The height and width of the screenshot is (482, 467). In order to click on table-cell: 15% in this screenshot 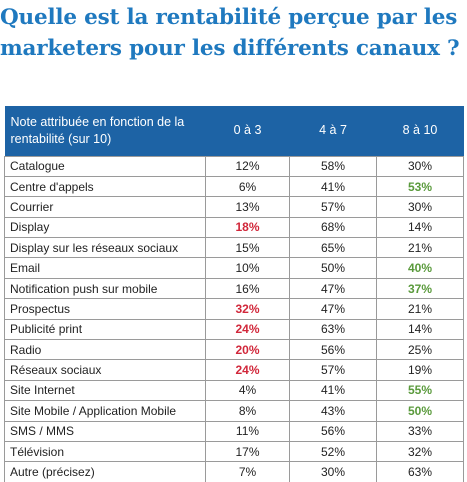, I will do `click(247, 248)`.